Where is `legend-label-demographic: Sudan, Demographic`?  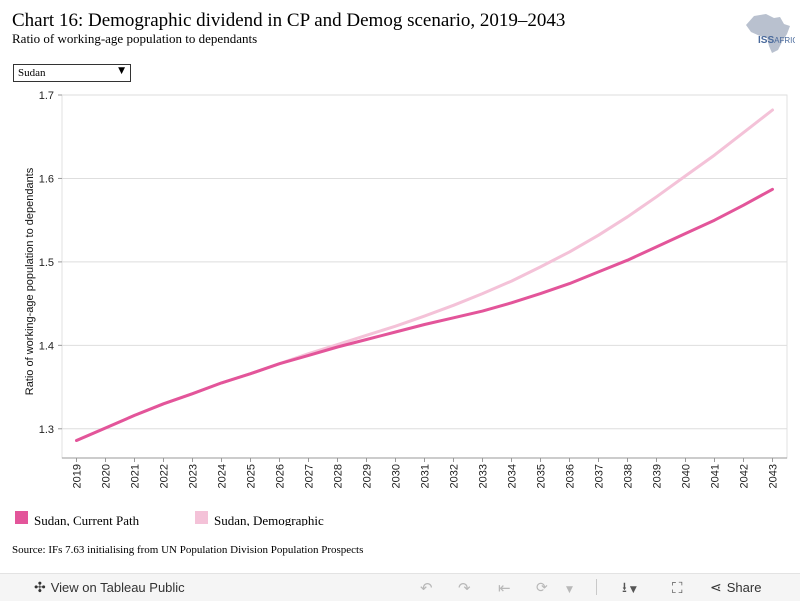 legend-label-demographic: Sudan, Demographic is located at coordinates (269, 519).